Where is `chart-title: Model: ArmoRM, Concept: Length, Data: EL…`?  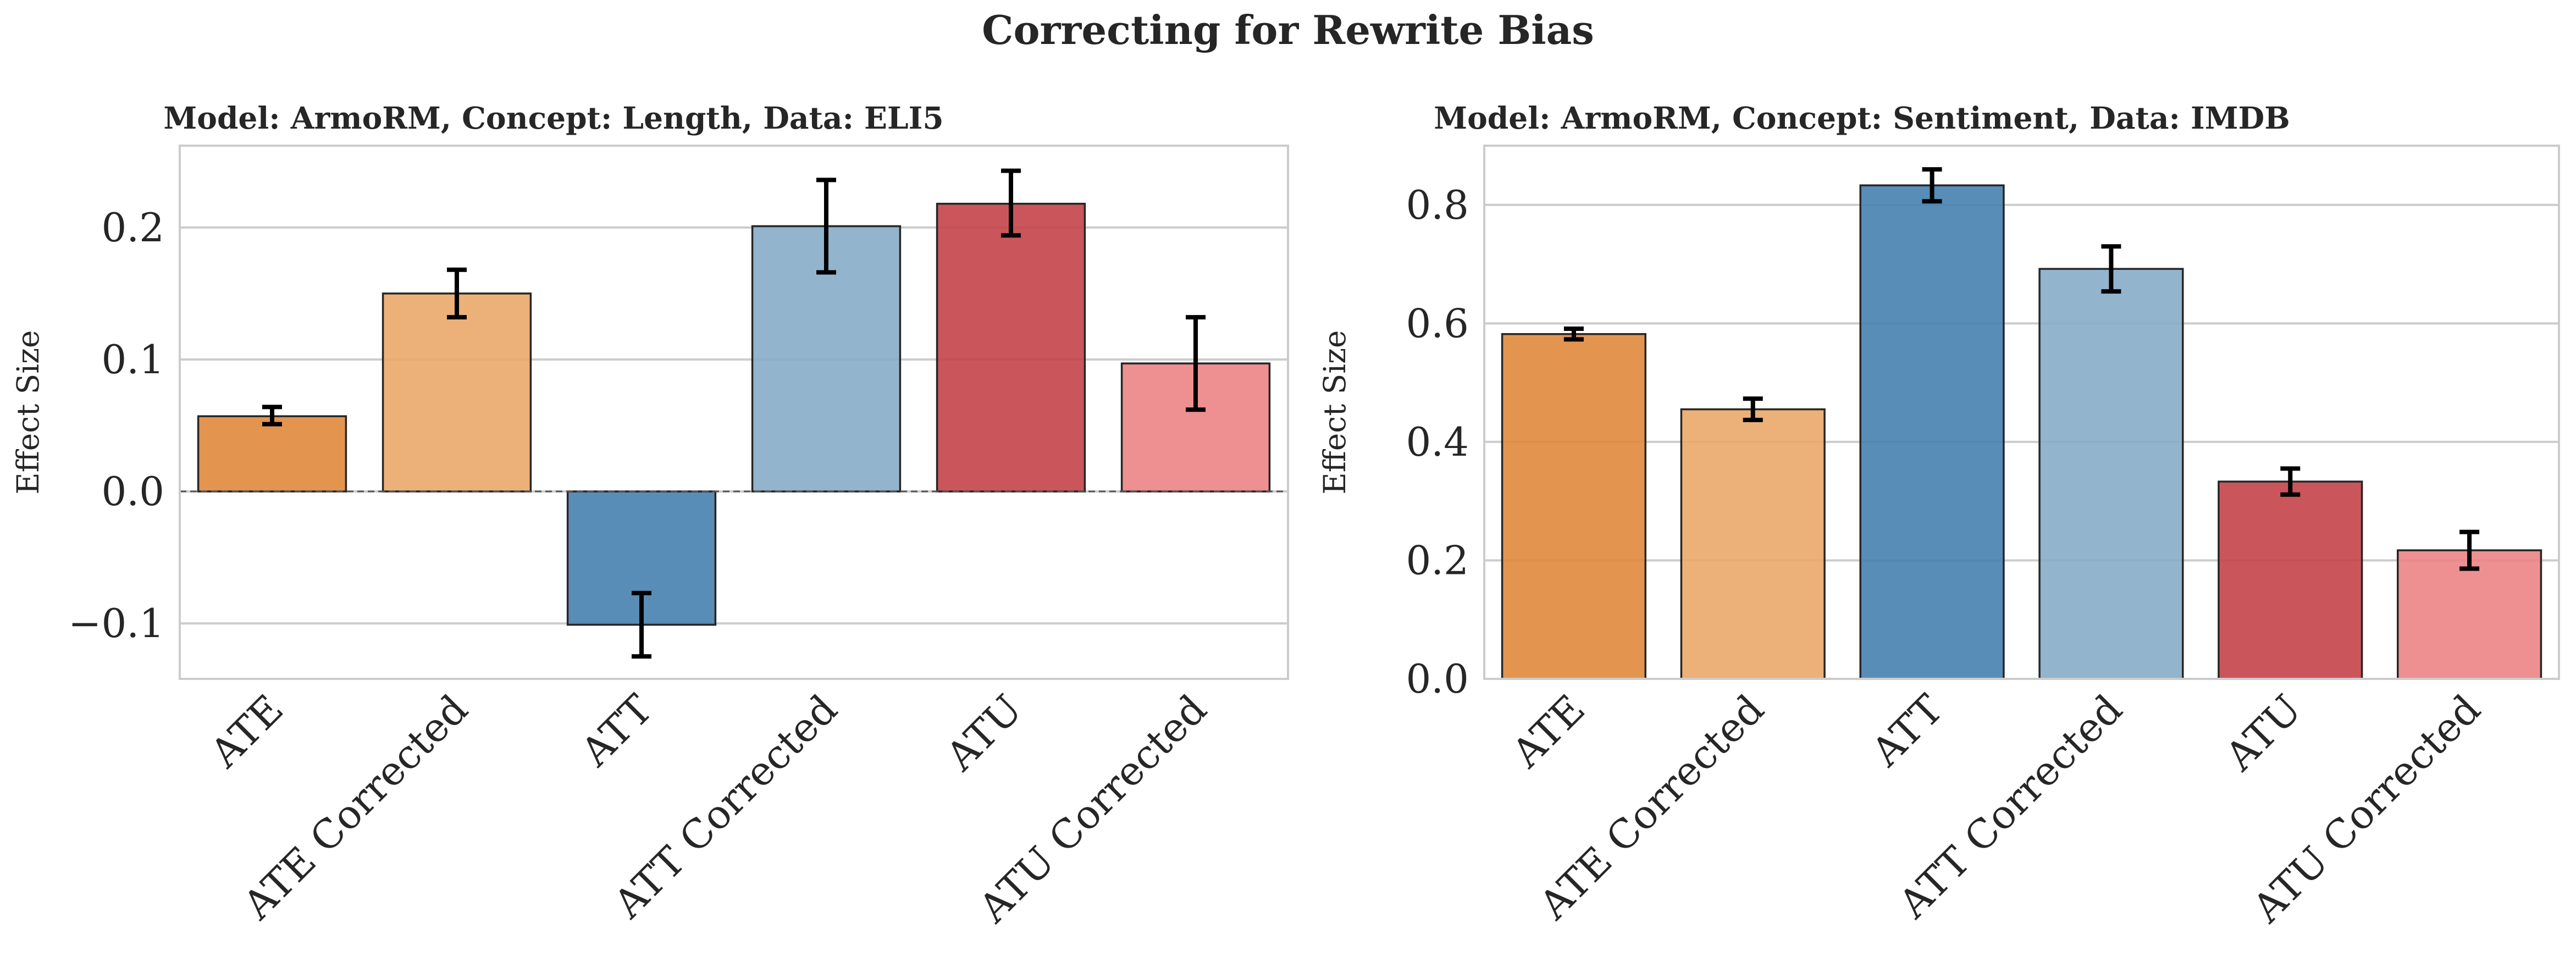
chart-title: Model: ArmoRM, Concept: Length, Data: EL… is located at coordinates (553, 118).